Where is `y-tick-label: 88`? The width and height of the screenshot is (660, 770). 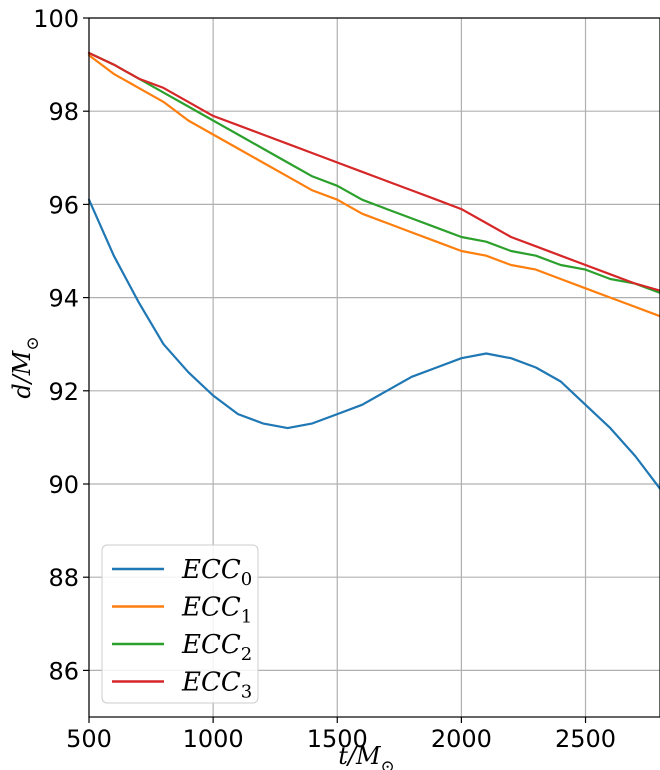 y-tick-label: 88 is located at coordinates (63, 578).